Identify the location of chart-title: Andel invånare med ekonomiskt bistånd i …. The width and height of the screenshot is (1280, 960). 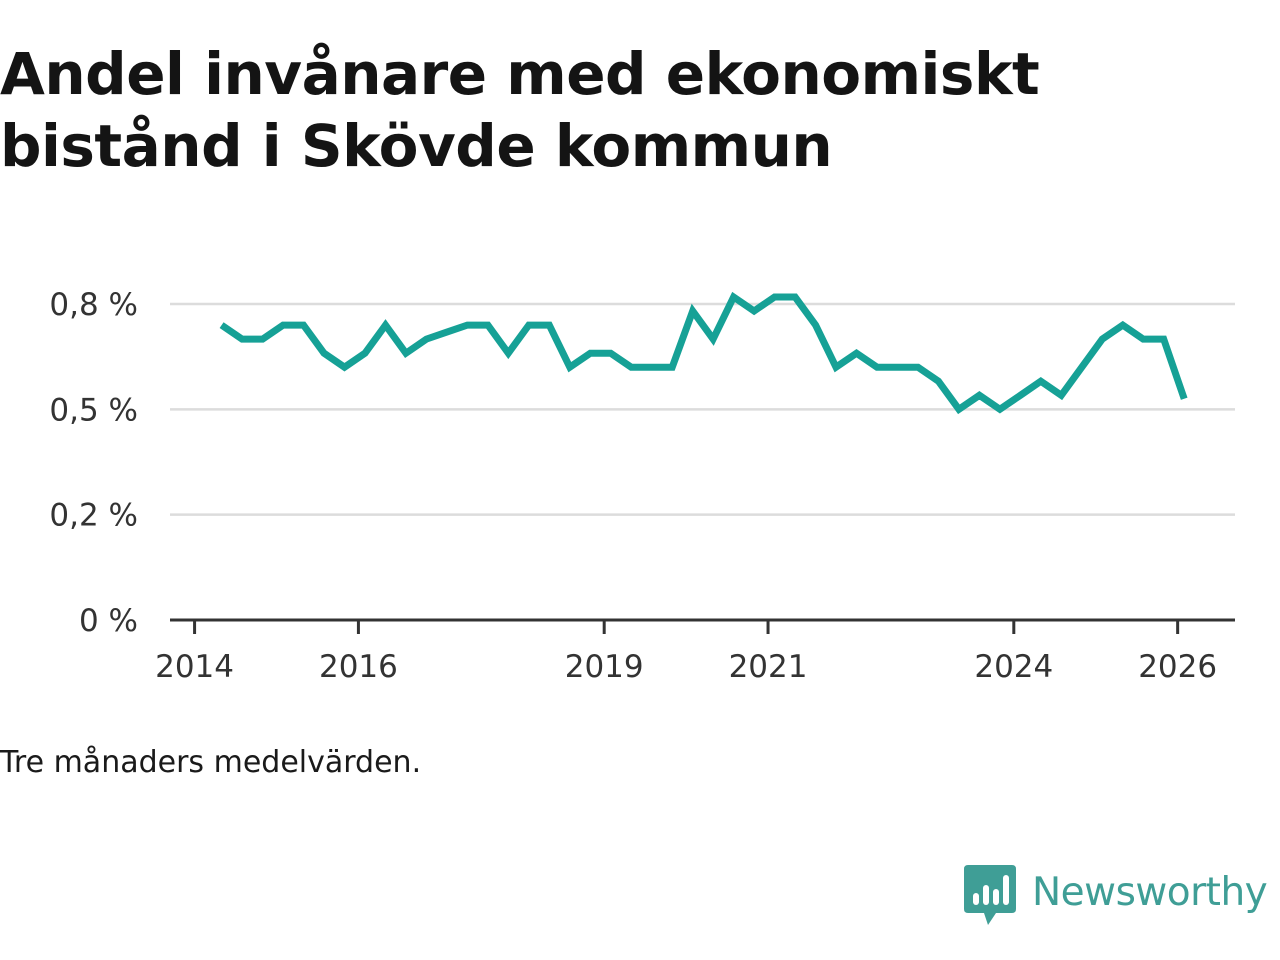
(520, 110).